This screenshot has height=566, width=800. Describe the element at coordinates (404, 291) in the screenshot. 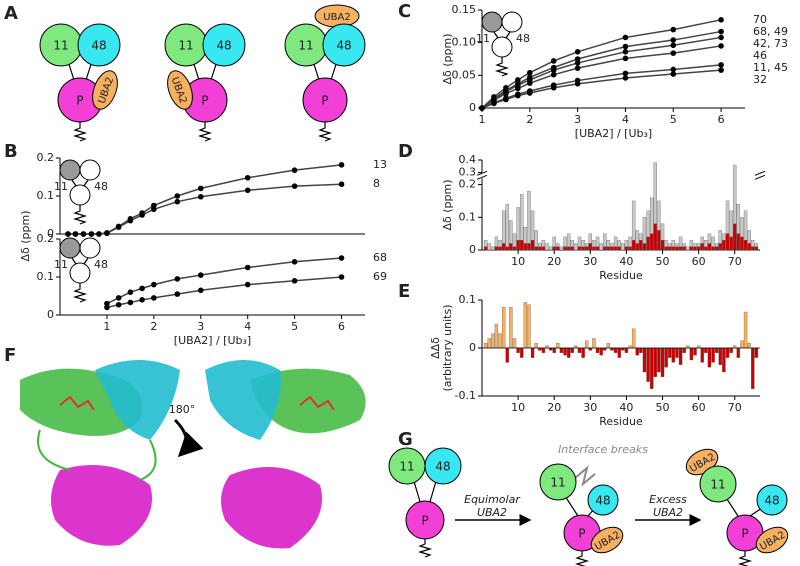

I see `panel-label: E` at that location.